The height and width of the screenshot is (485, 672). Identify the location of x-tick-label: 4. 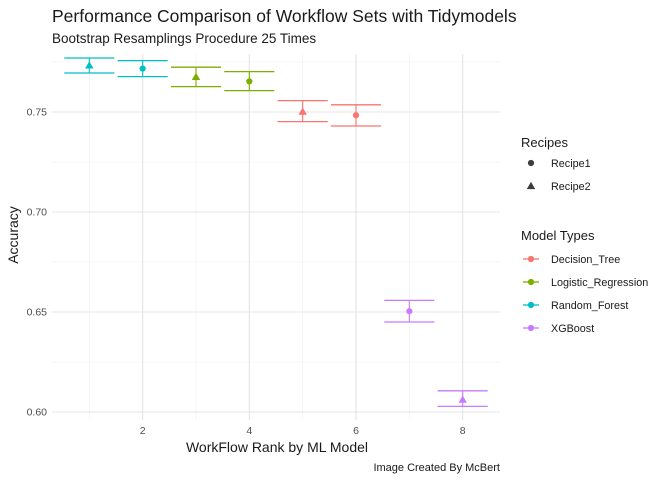
(249, 431).